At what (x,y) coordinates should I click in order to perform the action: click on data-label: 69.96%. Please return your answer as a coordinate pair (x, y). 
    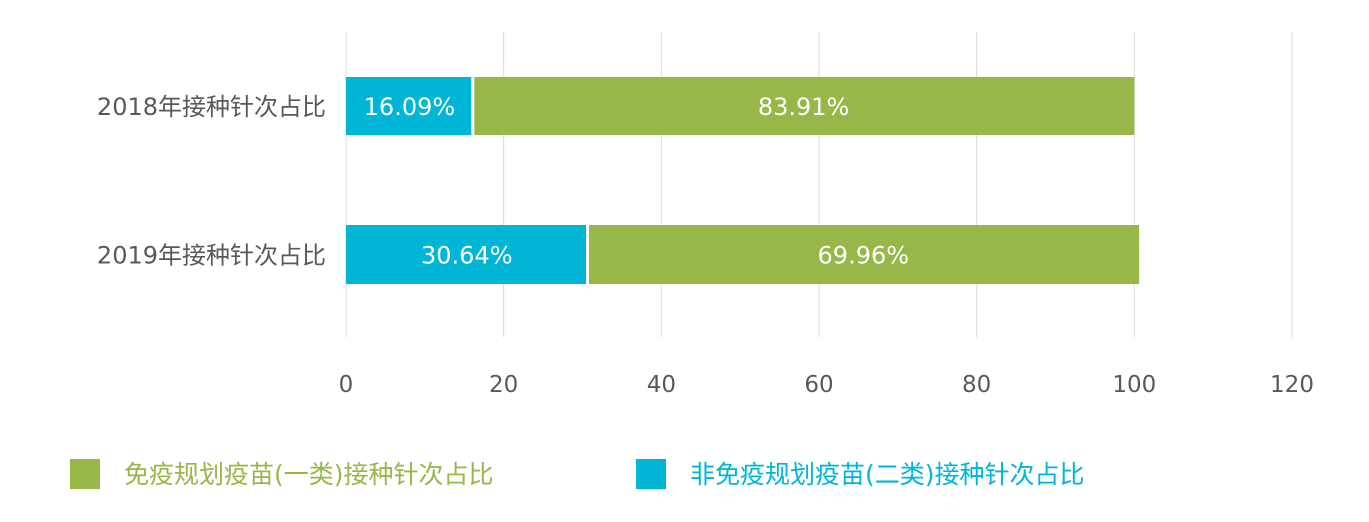
    Looking at the image, I should click on (864, 256).